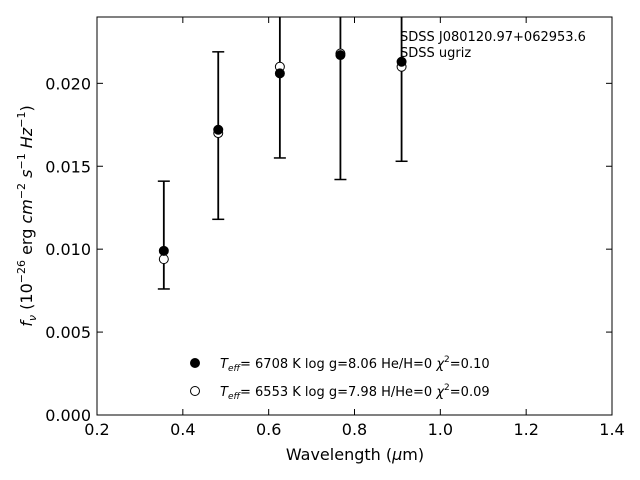  I want to click on legend-marker-filled, so click(195, 363).